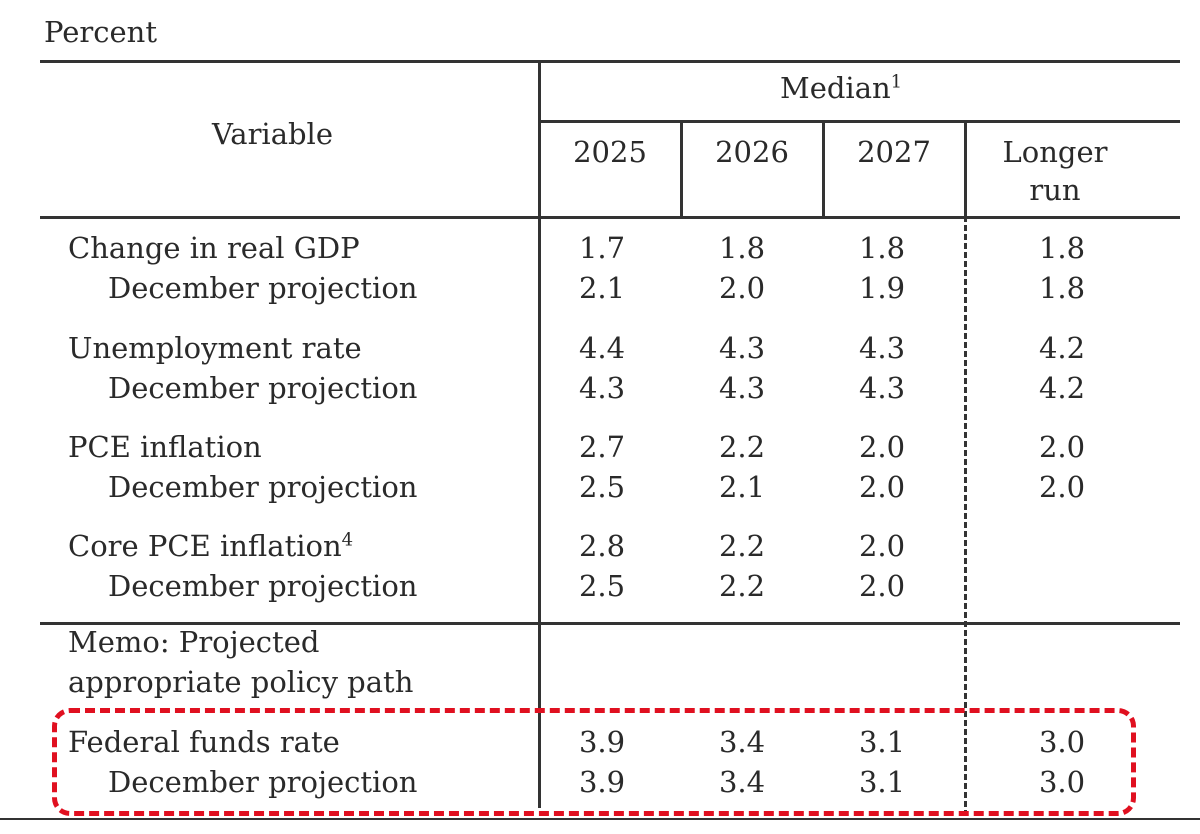  What do you see at coordinates (263, 586) in the screenshot?
I see `row-label-core-pce-dec: December projection` at bounding box center [263, 586].